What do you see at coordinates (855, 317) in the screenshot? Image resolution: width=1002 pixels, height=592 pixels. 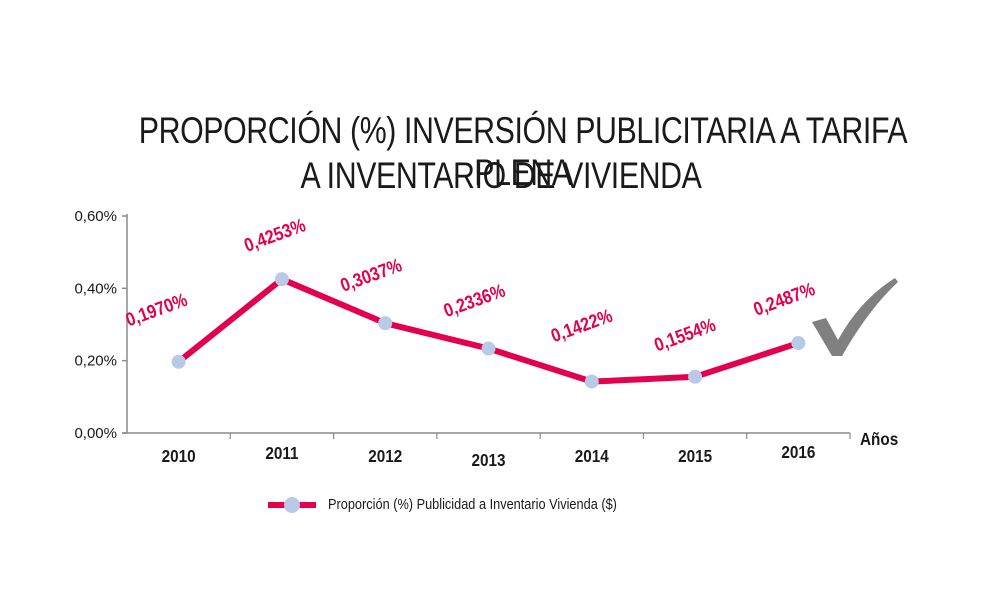 I see `checkmark-icon` at bounding box center [855, 317].